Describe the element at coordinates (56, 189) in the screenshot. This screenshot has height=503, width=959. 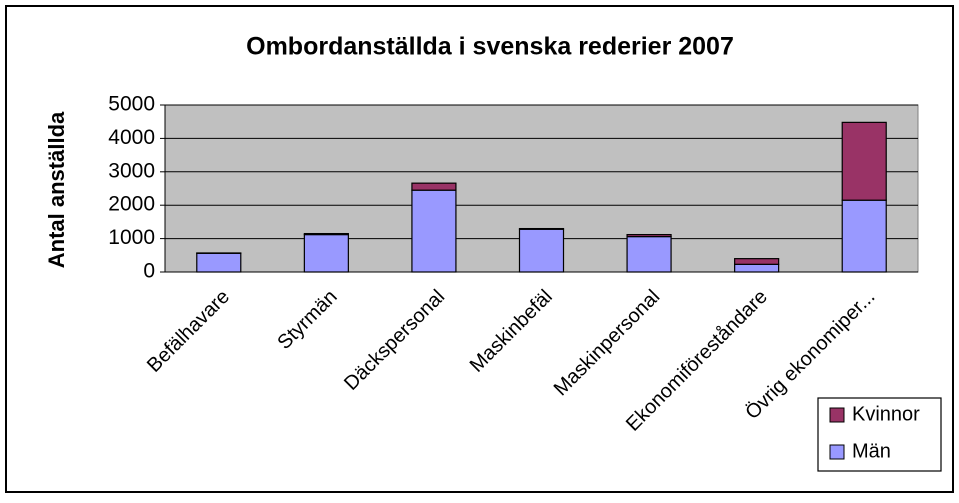
I see `y-axis-label: Antal anställda` at that location.